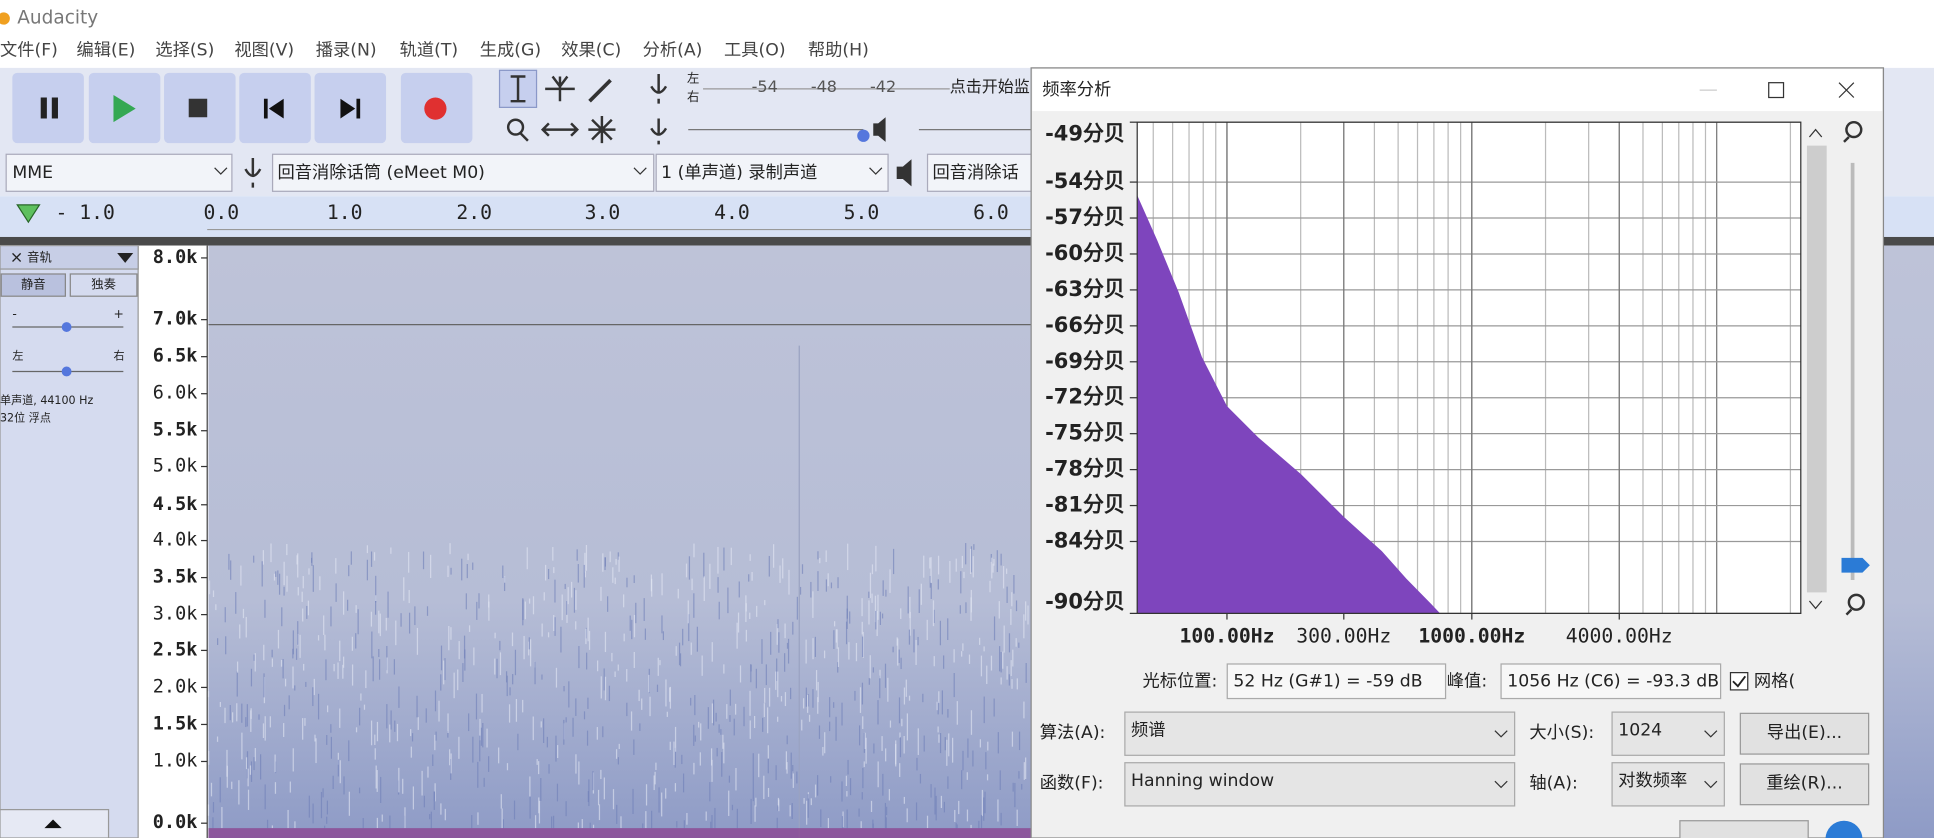 The width and height of the screenshot is (1934, 838). What do you see at coordinates (1744, 829) in the screenshot?
I see `close-dialog-button` at bounding box center [1744, 829].